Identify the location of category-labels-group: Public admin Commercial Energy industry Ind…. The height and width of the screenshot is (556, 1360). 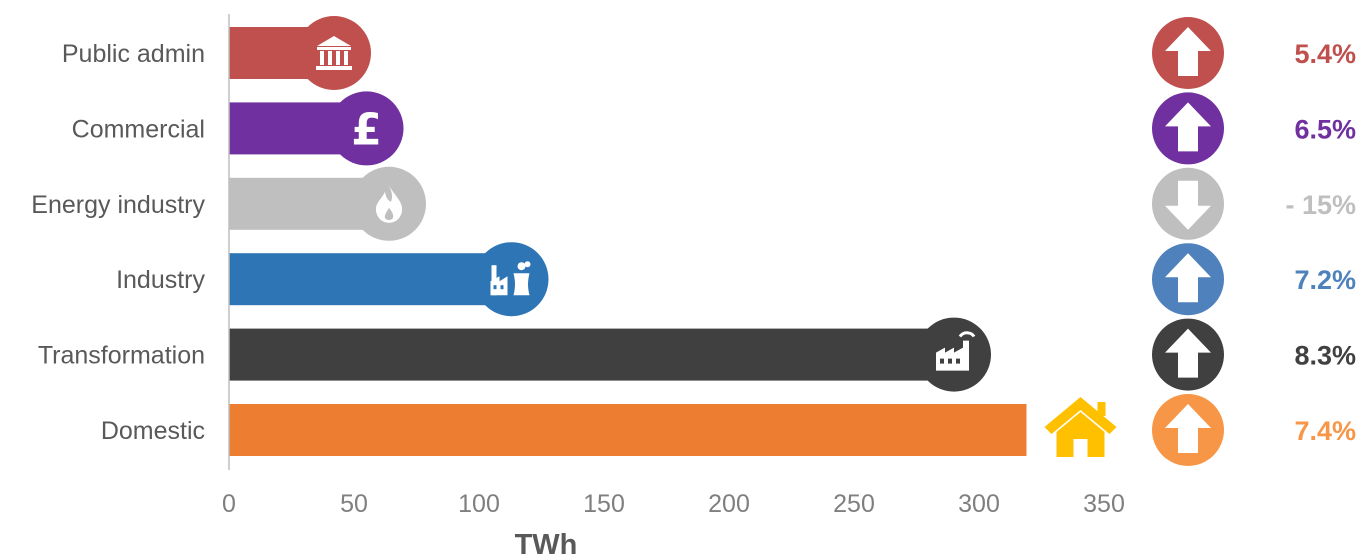
(118, 242).